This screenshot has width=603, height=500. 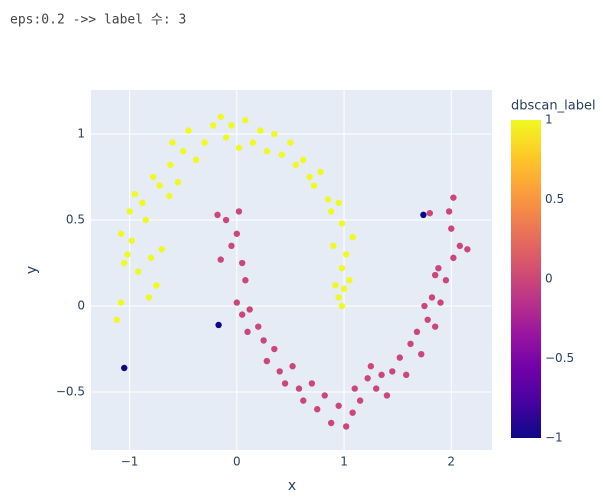 What do you see at coordinates (526, 279) in the screenshot?
I see `colorbar` at bounding box center [526, 279].